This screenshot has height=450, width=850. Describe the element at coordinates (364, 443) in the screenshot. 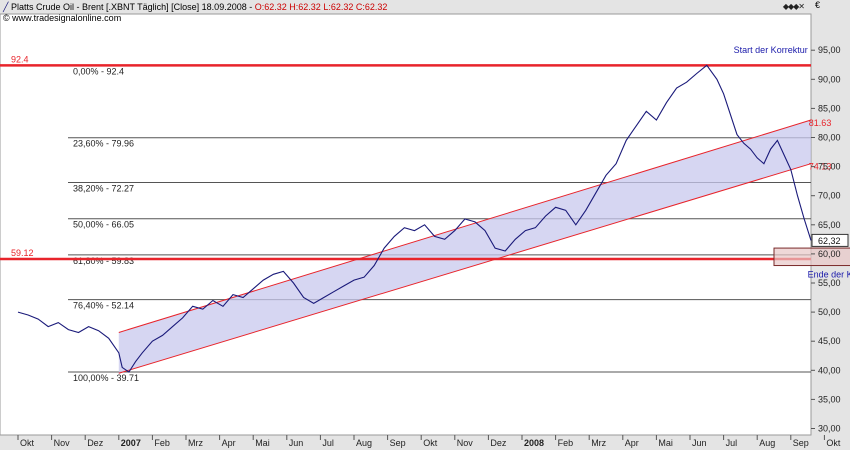

I see `x-tick-label-10: Aug` at that location.